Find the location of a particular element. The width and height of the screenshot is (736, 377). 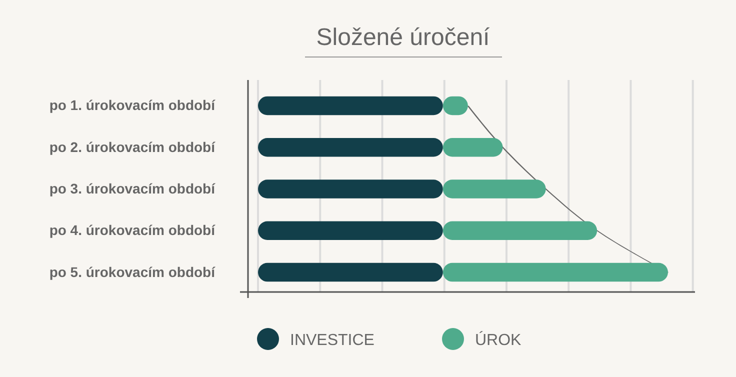

y-tick-label: po 2. úrokovacím období is located at coordinates (132, 146).